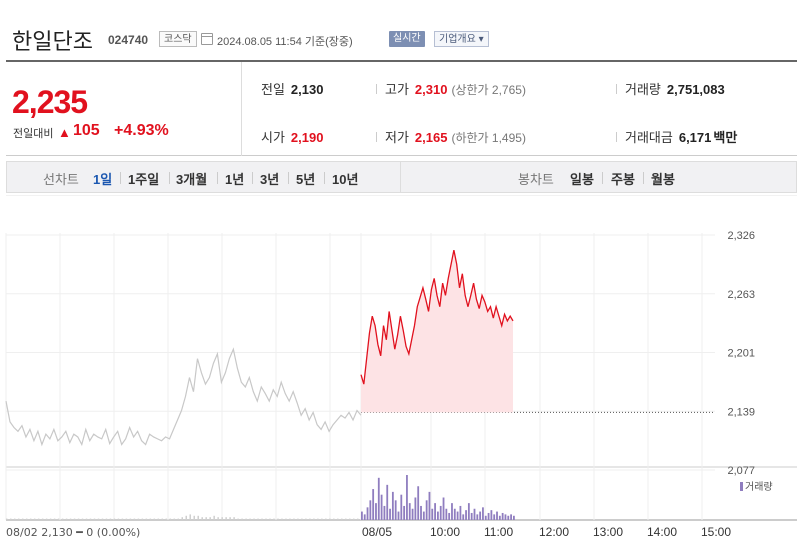 Image resolution: width=797 pixels, height=557 pixels. What do you see at coordinates (663, 179) in the screenshot?
I see `tab-monthly-candle: 월봉` at bounding box center [663, 179].